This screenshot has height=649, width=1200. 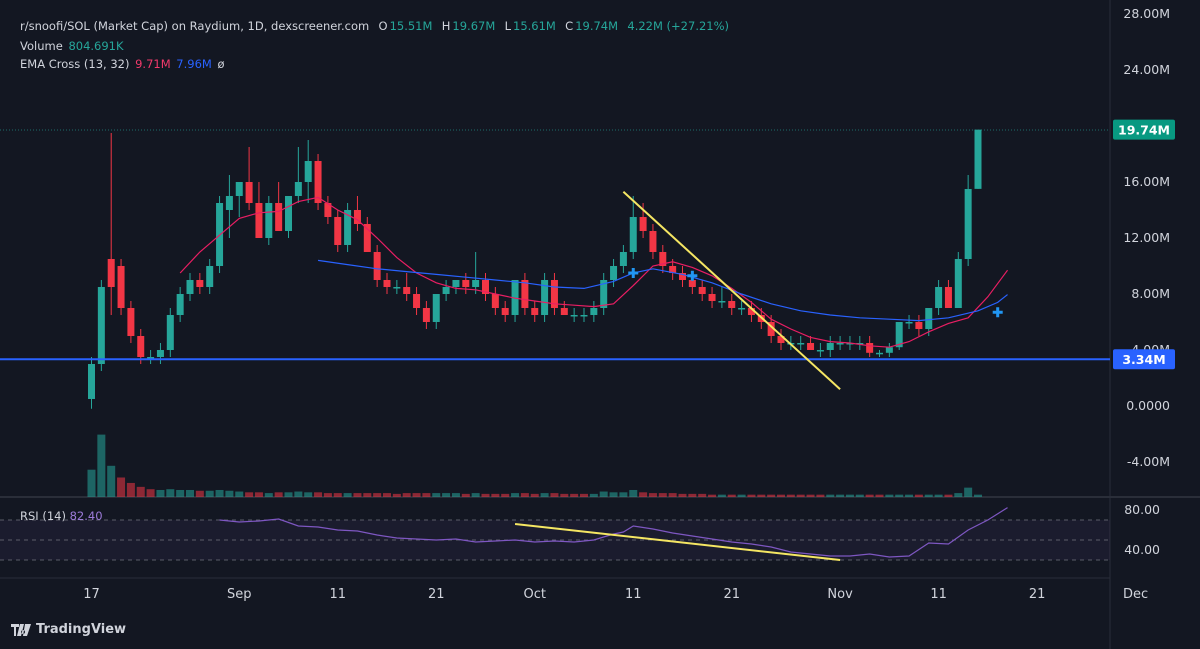 I want to click on tradingview-logo: TradingView, so click(x=68, y=629).